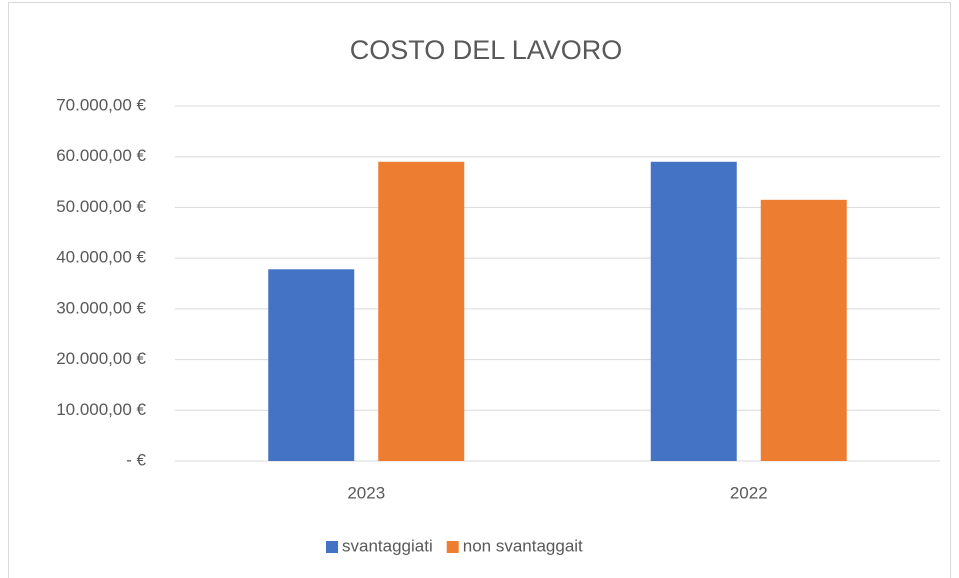 The image size is (959, 578). I want to click on y-tick-label: 40.000,00 €, so click(101, 257).